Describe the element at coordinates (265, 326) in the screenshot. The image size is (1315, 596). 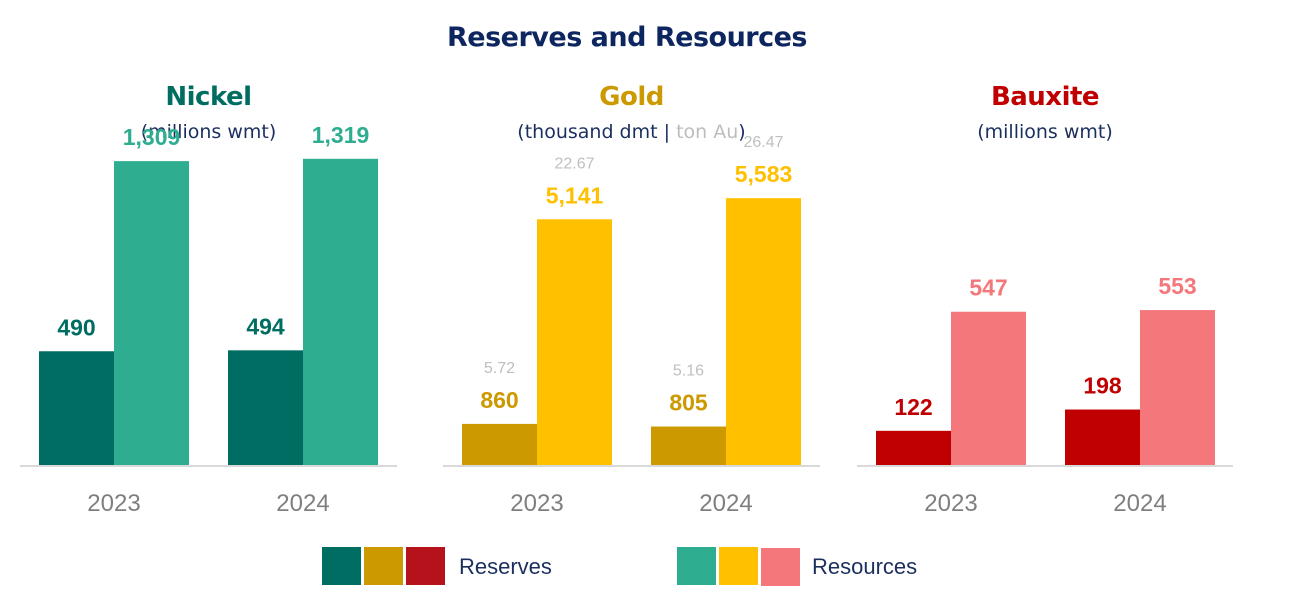
I see `nickel-label-reserves-2024: 494` at that location.